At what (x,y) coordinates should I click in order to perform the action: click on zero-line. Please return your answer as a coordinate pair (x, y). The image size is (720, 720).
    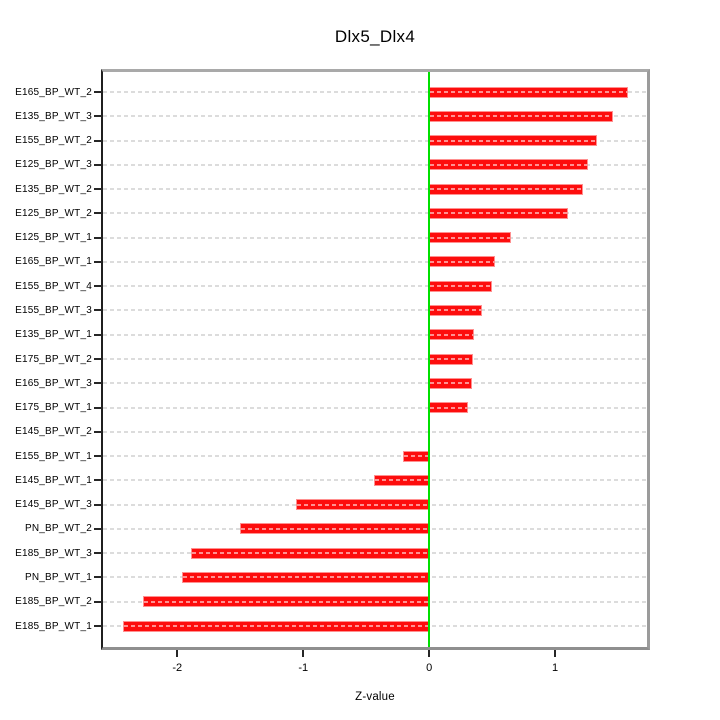
    Looking at the image, I should click on (429, 359).